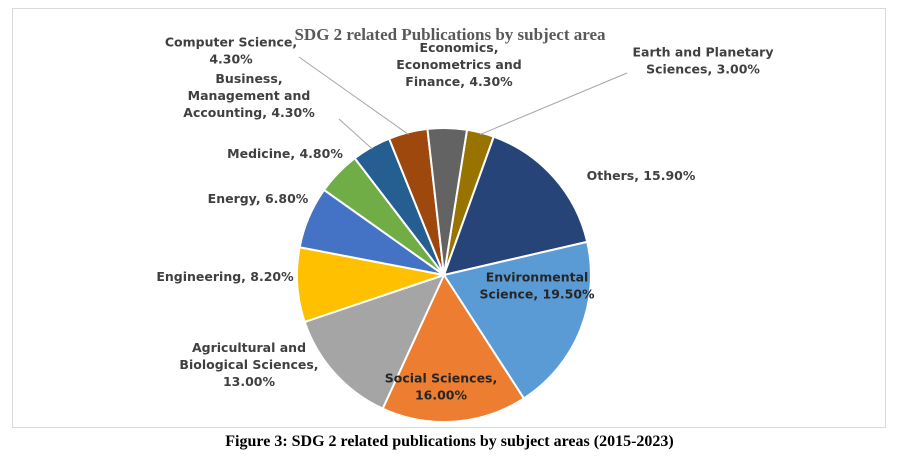 This screenshot has height=463, width=899. I want to click on slice-label: Economics, Econometrics and Finance, 4.30%, so click(458, 64).